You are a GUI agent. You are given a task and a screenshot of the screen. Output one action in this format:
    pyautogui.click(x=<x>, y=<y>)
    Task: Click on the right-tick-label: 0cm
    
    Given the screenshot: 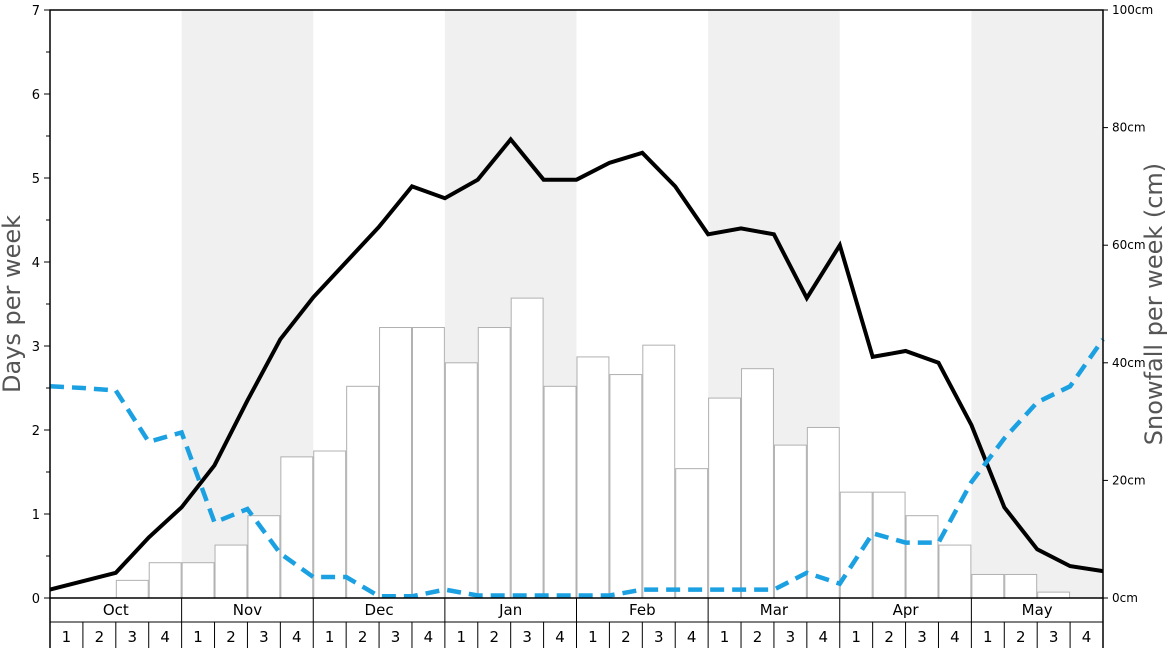 What is the action you would take?
    pyautogui.click(x=1125, y=598)
    